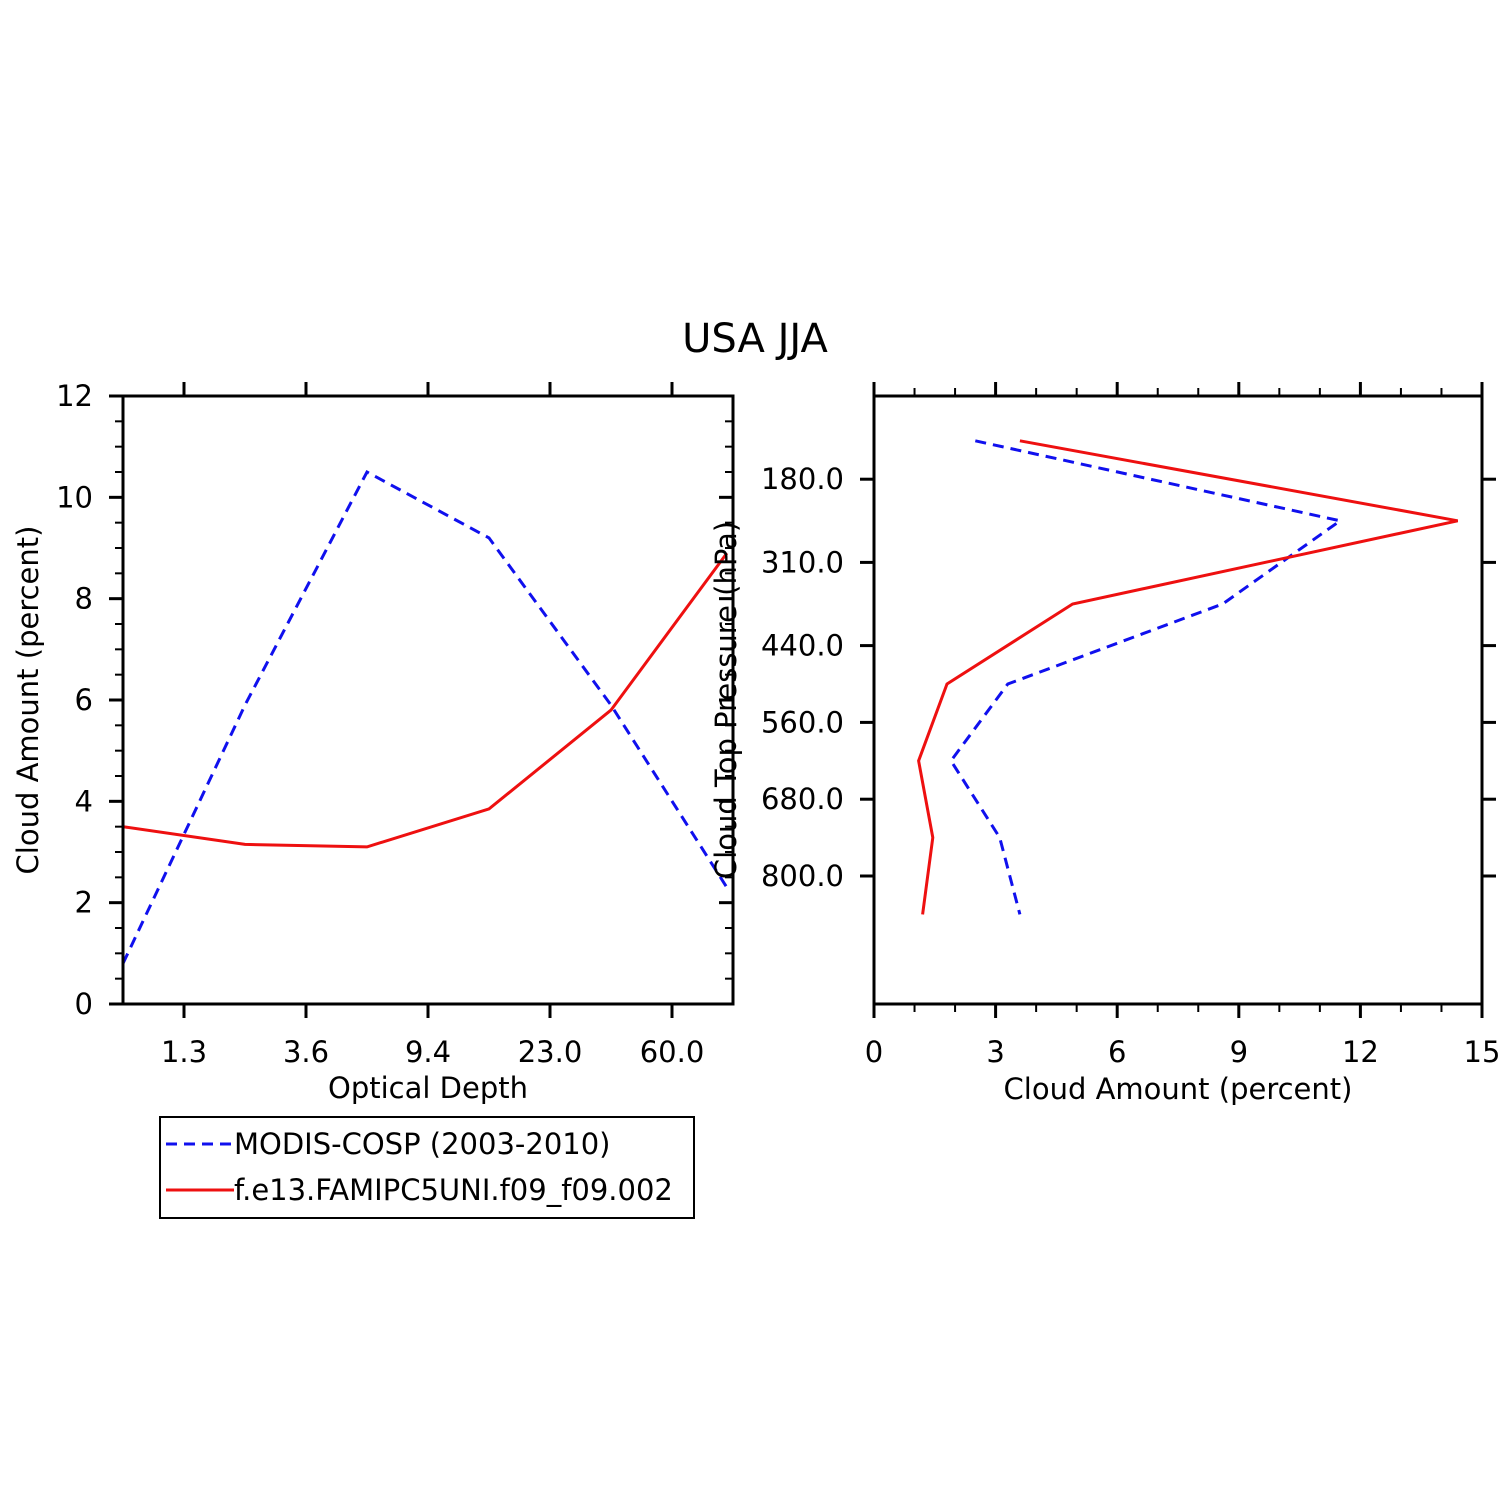 The width and height of the screenshot is (1510, 1510). I want to click on right-x-tick-label: 0, so click(874, 1052).